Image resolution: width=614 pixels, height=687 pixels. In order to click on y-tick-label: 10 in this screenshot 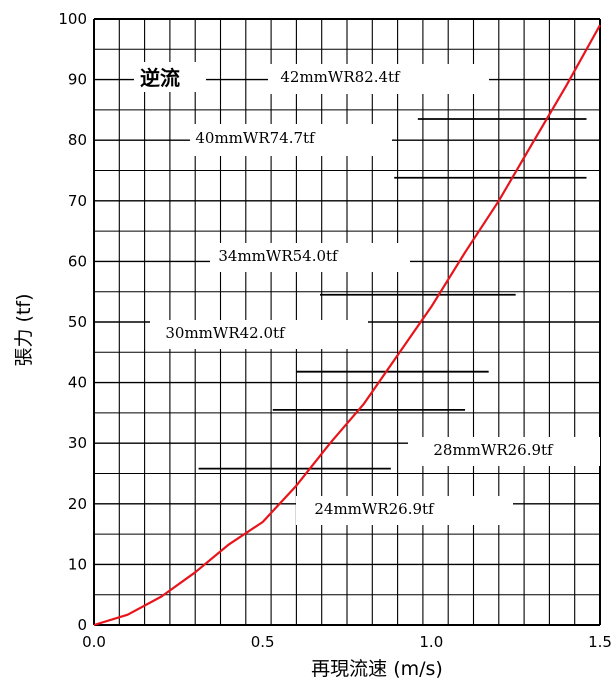, I will do `click(77, 564)`.